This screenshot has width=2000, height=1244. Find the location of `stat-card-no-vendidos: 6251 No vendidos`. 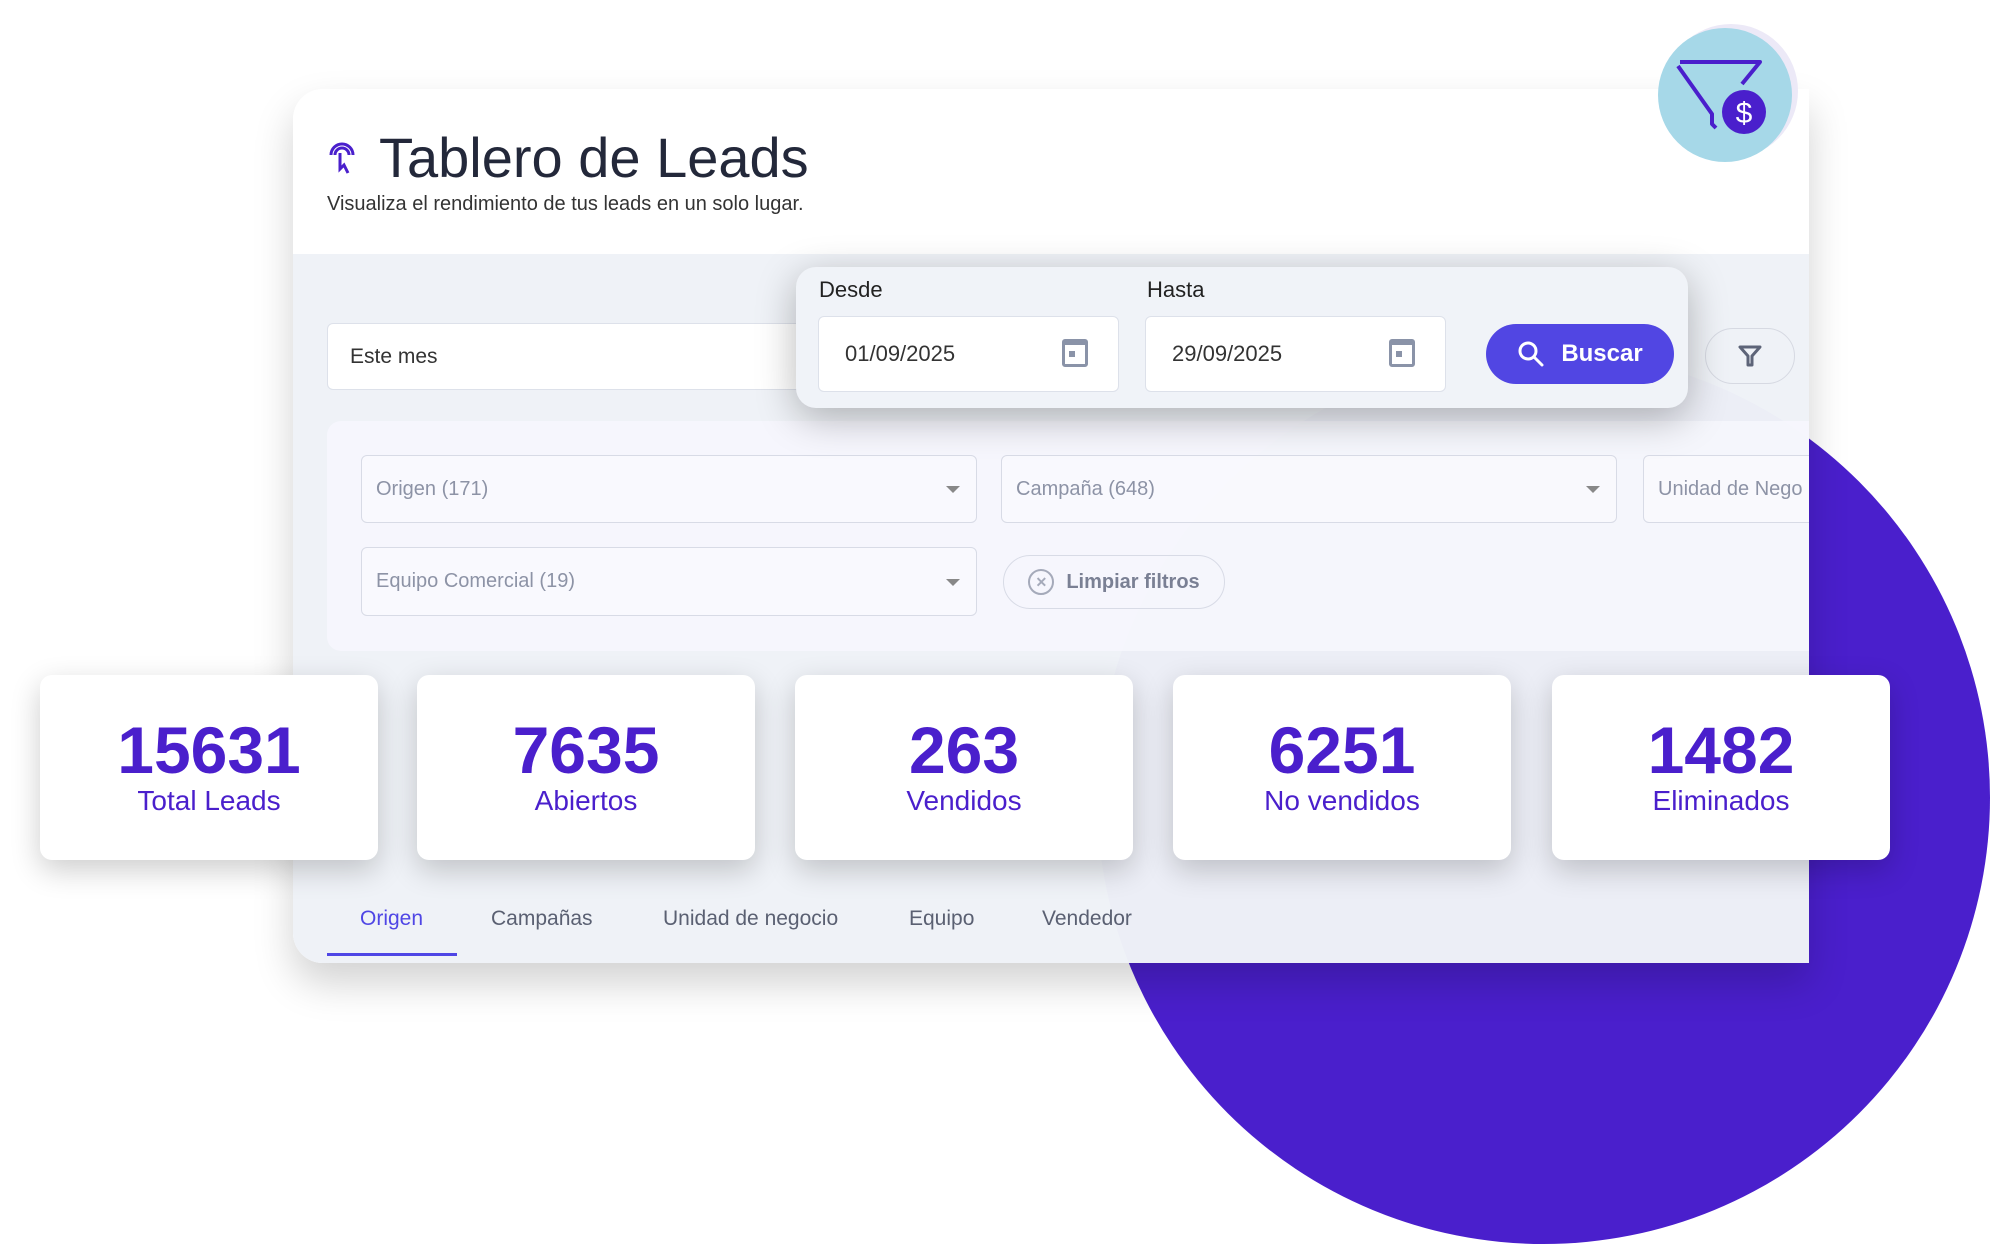

stat-card-no-vendidos: 6251 No vendidos is located at coordinates (1342, 767).